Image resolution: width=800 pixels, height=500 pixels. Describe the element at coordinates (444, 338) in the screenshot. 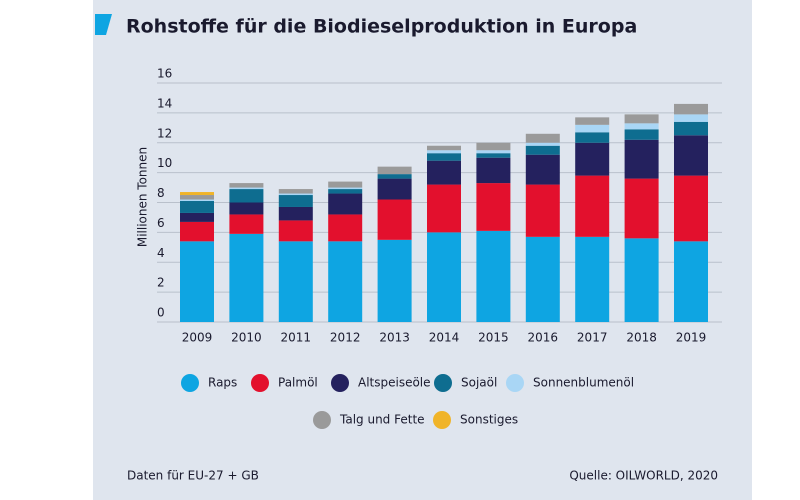

I see `x-tick-label: 2014` at that location.